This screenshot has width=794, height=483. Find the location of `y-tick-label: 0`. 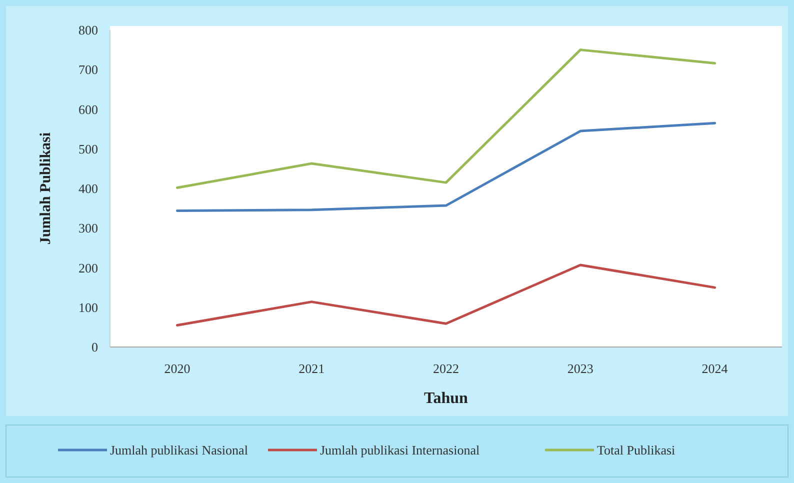

y-tick-label: 0 is located at coordinates (95, 347).